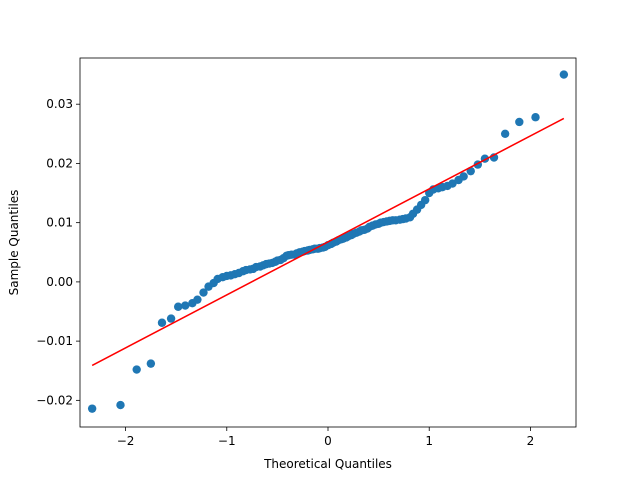  What do you see at coordinates (328, 441) in the screenshot?
I see `x-tick-label: 0` at bounding box center [328, 441].